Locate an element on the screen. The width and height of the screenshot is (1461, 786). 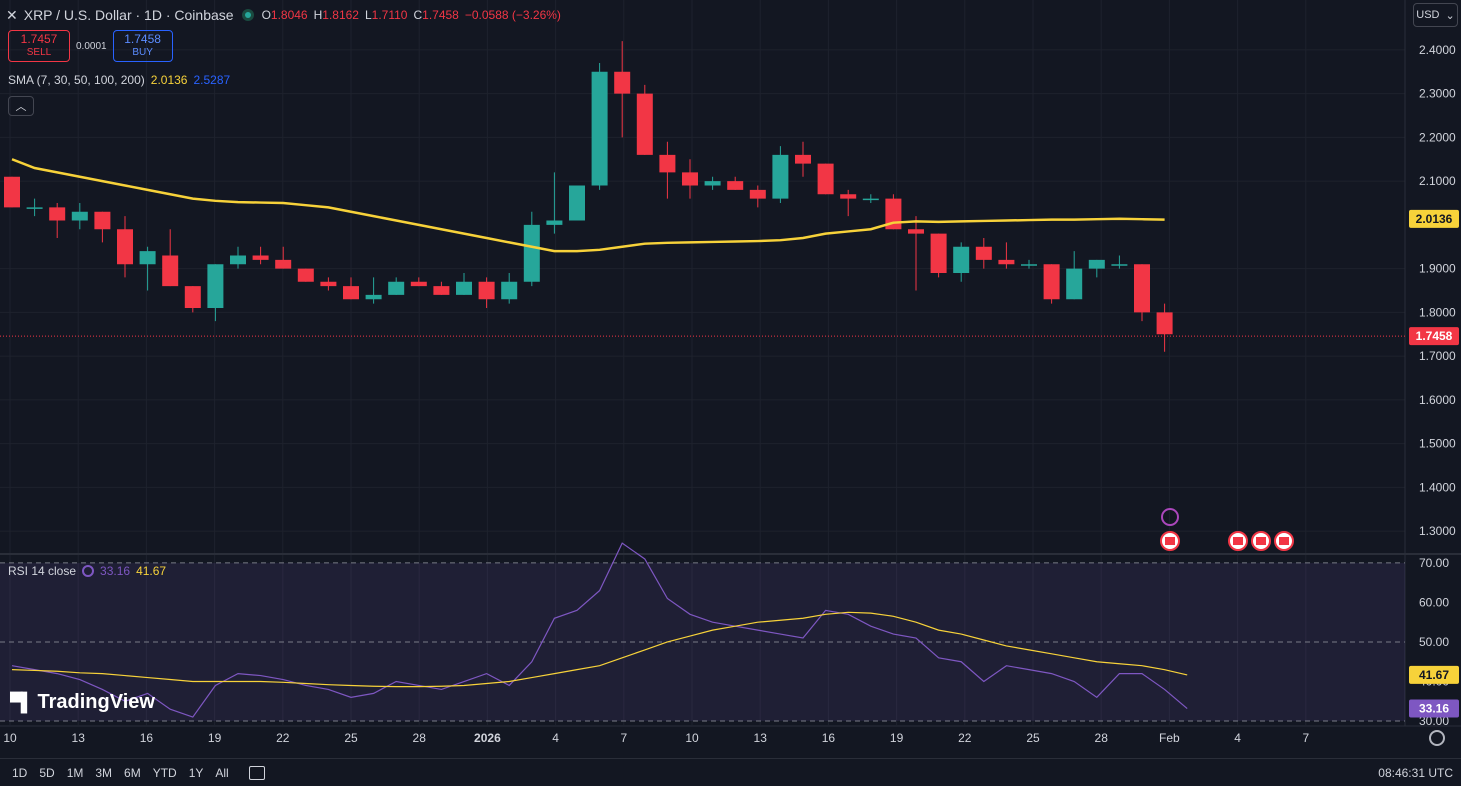
collapse-indicators-button: ︿ is located at coordinates (21, 106).